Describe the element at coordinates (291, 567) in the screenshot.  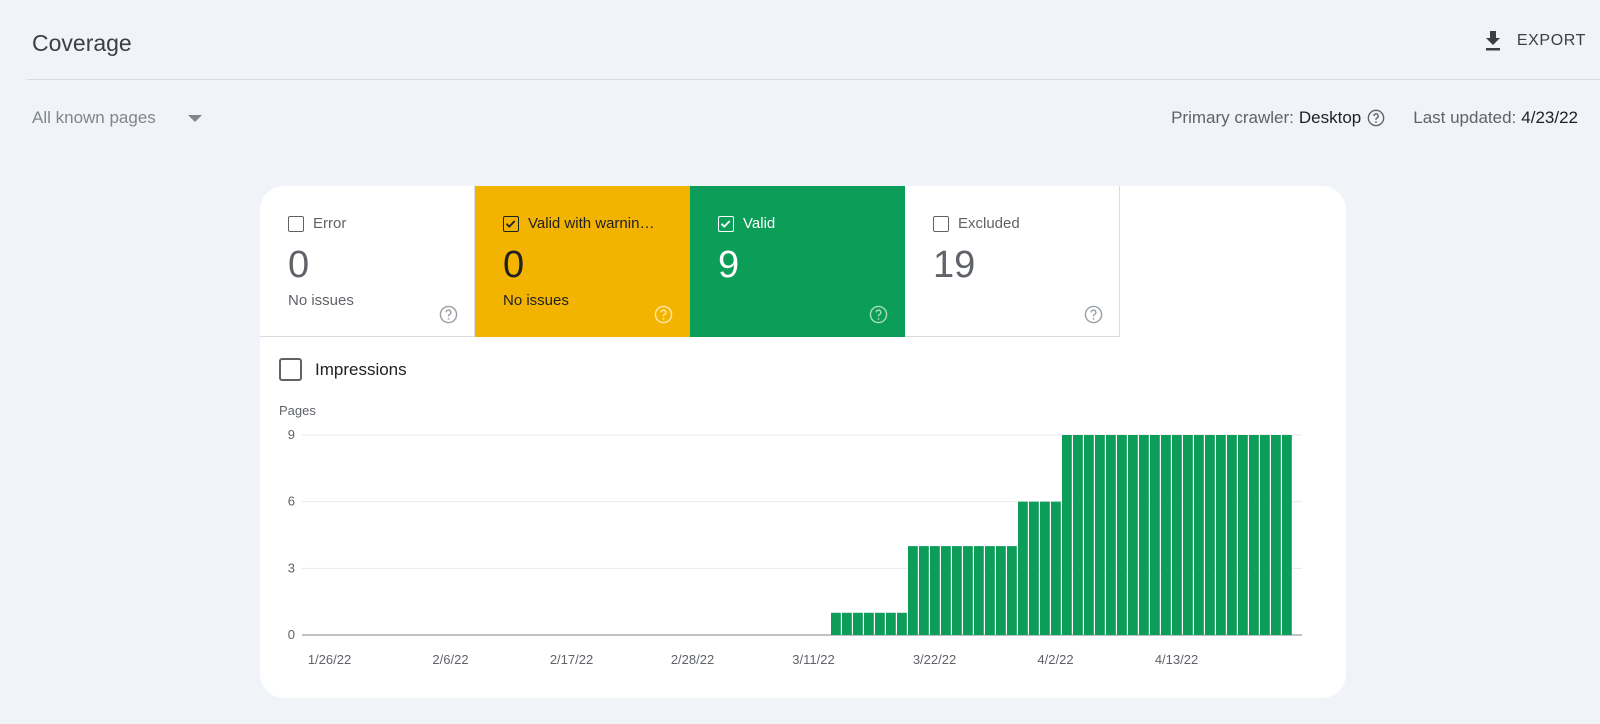
I see `y-tick-label: 3` at that location.